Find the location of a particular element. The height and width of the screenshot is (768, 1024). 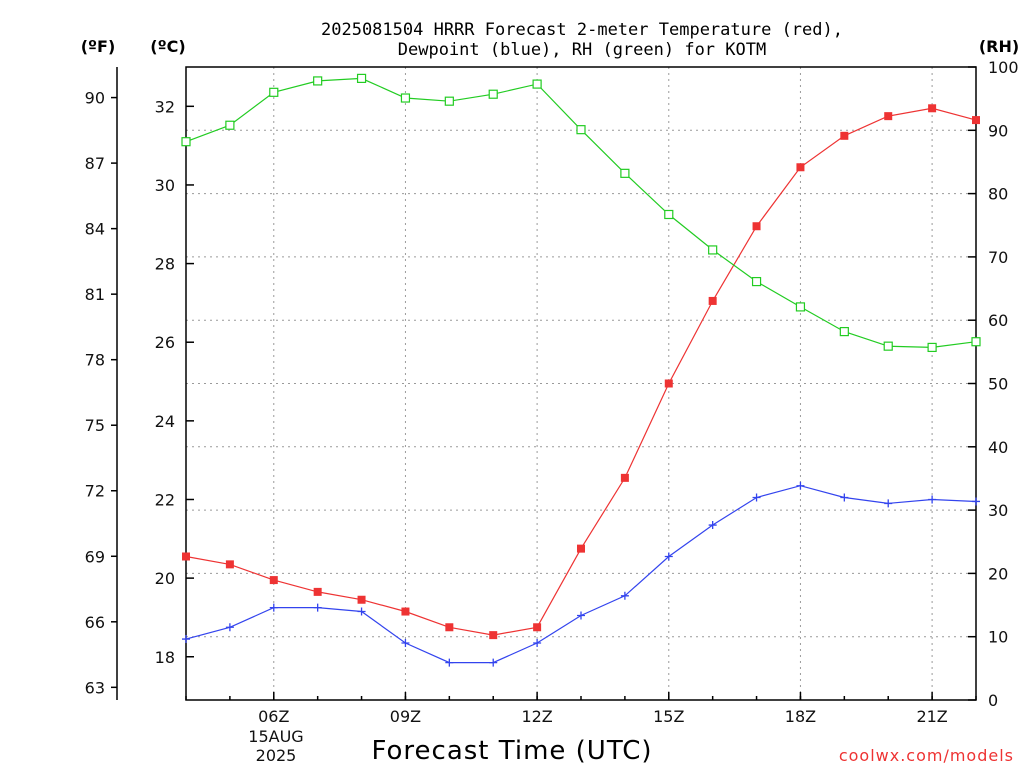

date-label-year: 2025 is located at coordinates (276, 755).